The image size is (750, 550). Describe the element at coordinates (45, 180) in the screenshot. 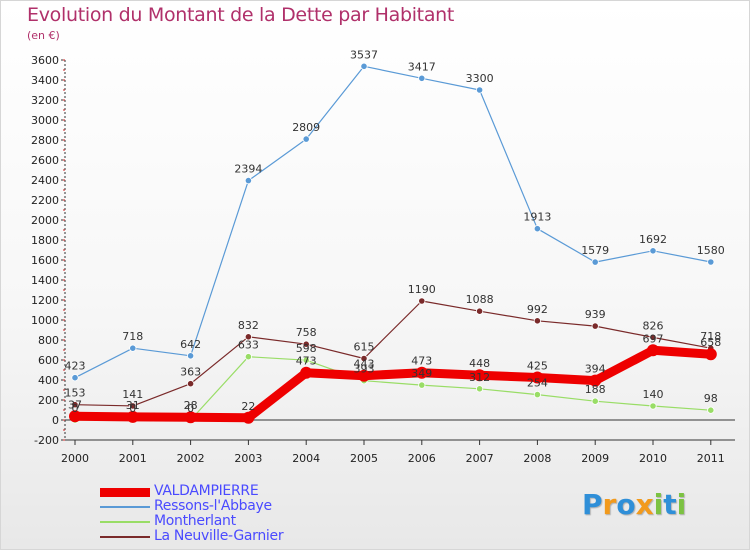

I see `y-tick-label: 2400` at that location.